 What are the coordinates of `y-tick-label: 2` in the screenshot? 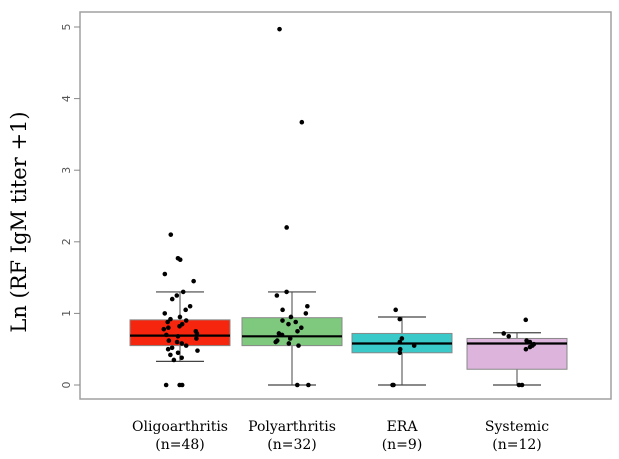 It's located at (66, 241).